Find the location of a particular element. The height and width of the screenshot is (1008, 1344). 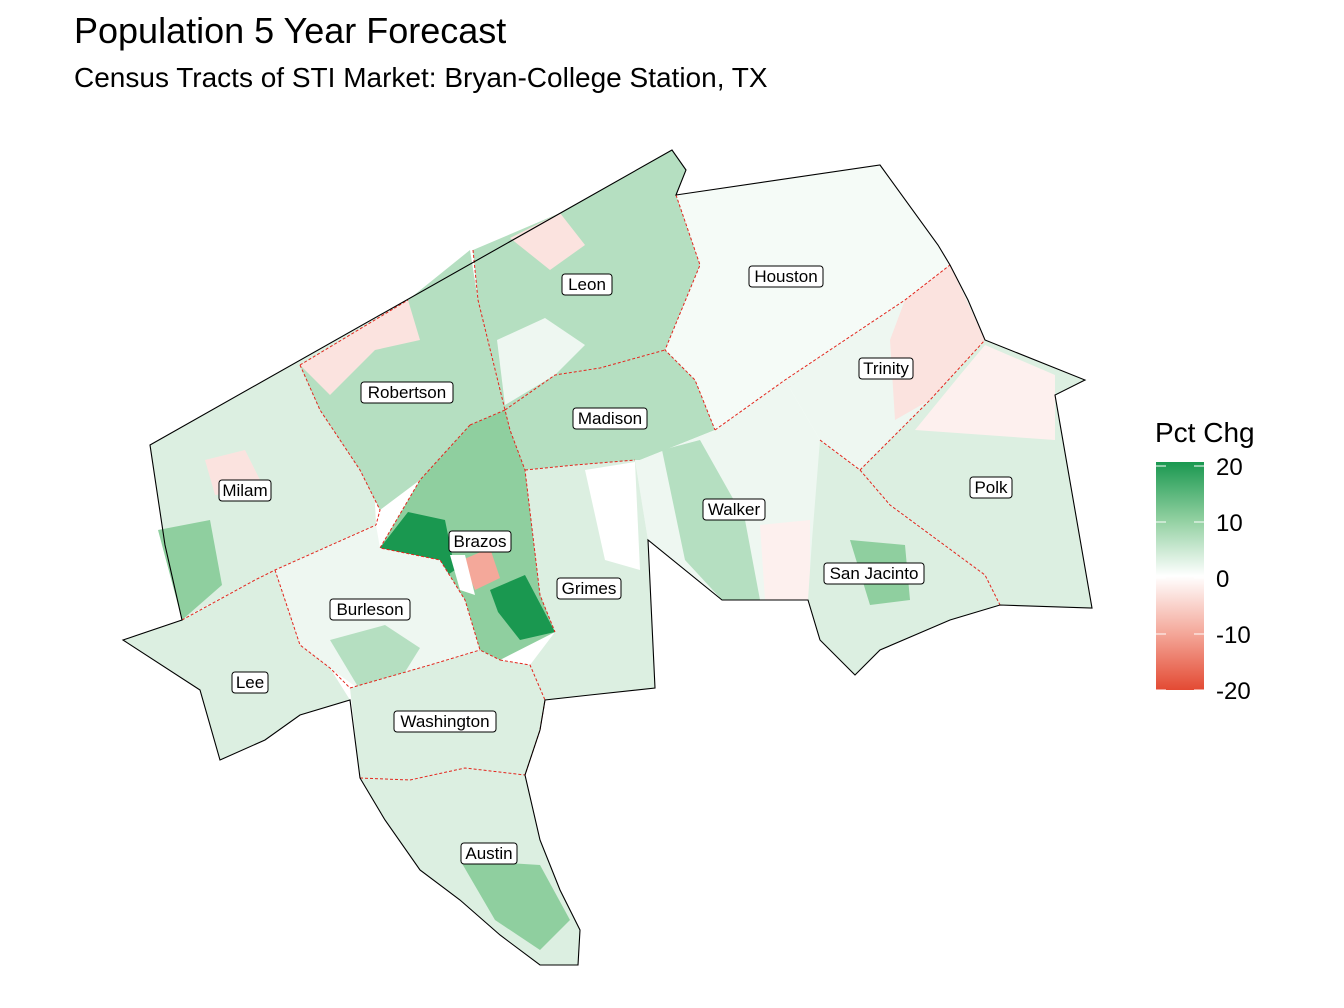

label-san-jacinto: San Jacinto is located at coordinates (874, 573).